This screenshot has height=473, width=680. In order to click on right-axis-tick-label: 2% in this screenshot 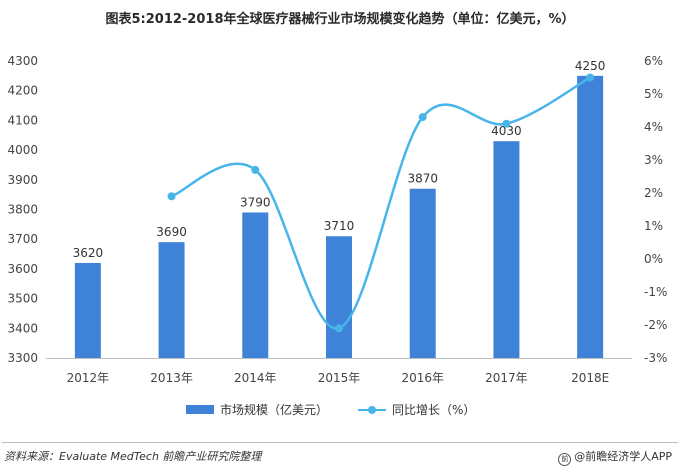, I will do `click(653, 193)`.